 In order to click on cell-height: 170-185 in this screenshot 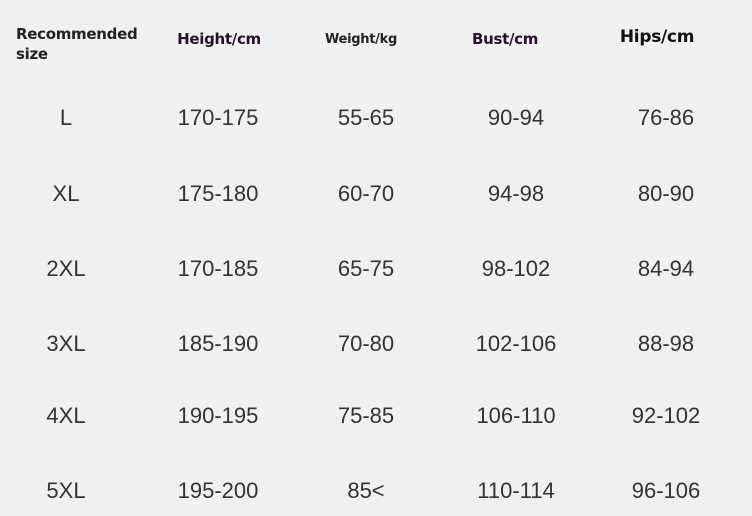, I will do `click(218, 268)`.